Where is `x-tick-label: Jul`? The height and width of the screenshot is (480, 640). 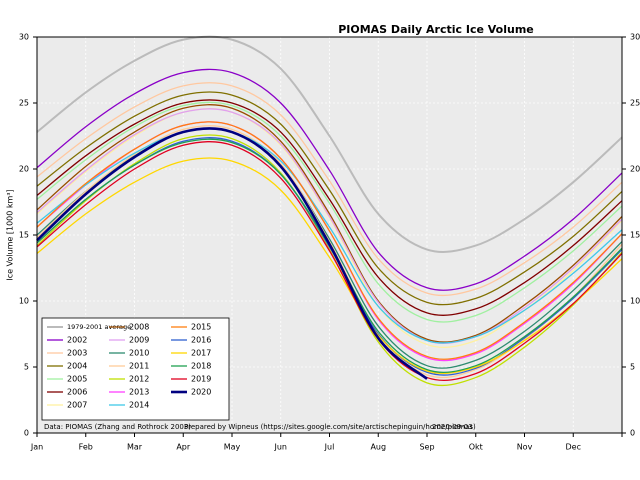 x-tick-label: Jul is located at coordinates (329, 447).